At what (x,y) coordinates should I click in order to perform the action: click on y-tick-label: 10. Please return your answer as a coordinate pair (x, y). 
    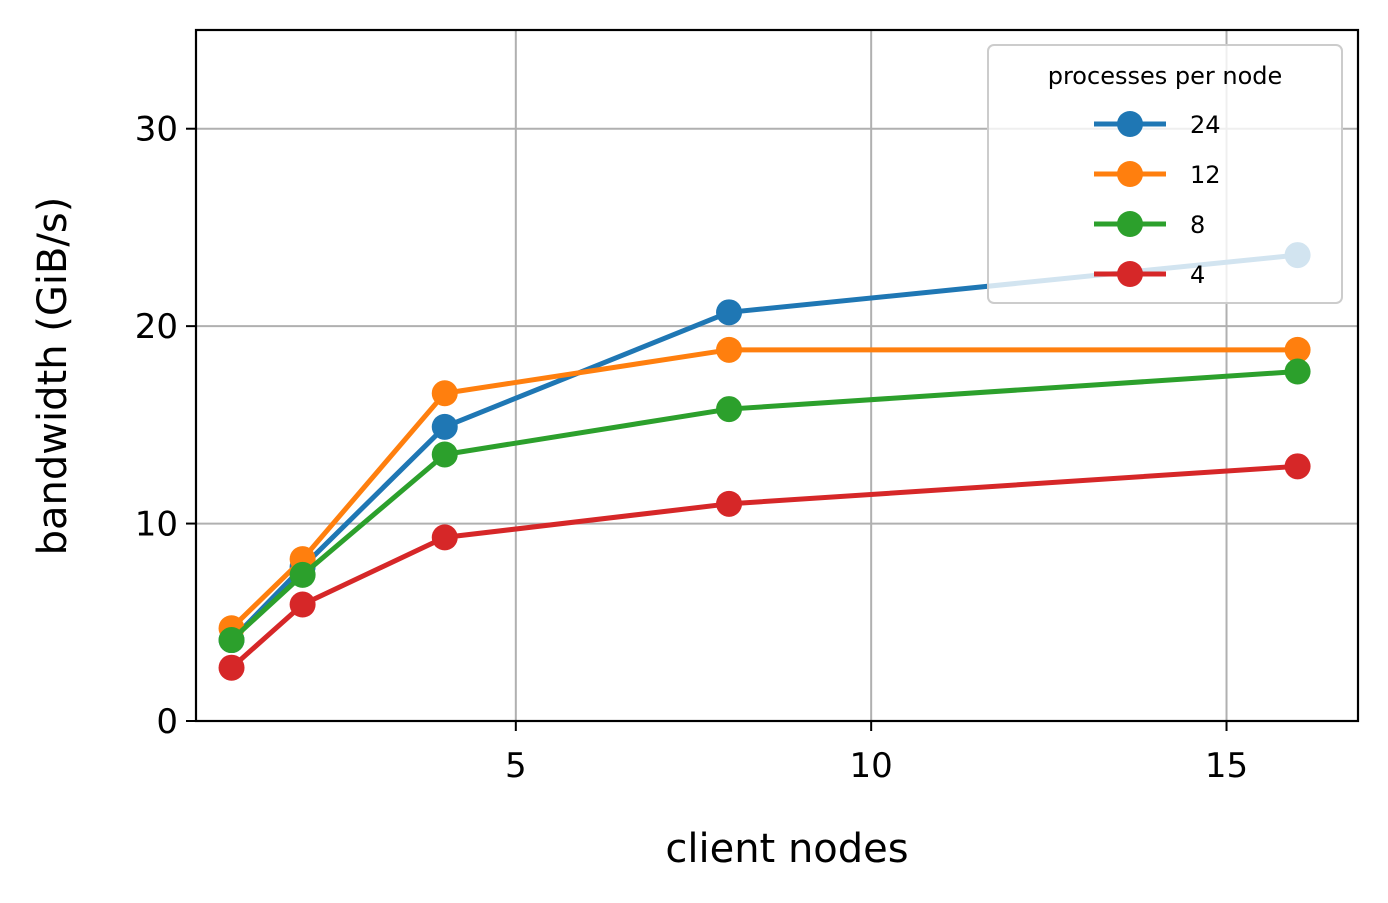
    Looking at the image, I should click on (156, 525).